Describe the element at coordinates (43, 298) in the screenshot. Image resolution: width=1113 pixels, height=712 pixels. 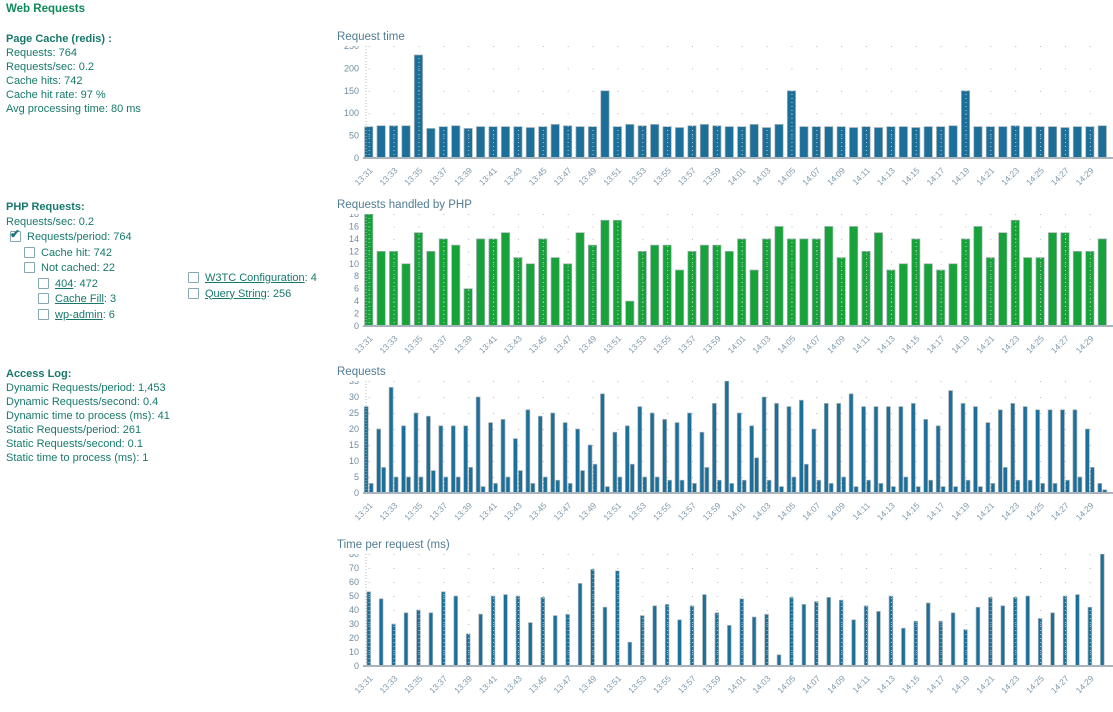
I see `cache-fill-checkbox` at that location.